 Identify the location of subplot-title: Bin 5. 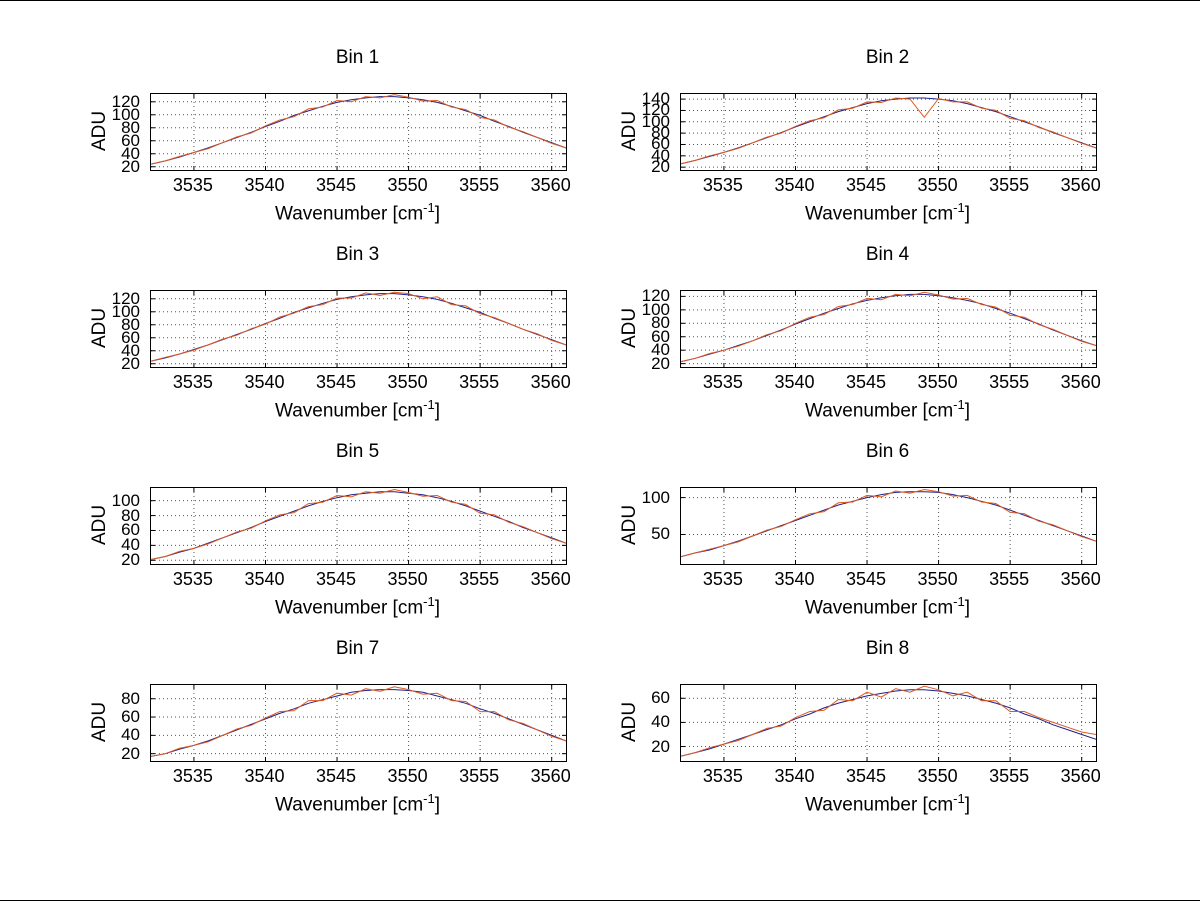
(357, 451).